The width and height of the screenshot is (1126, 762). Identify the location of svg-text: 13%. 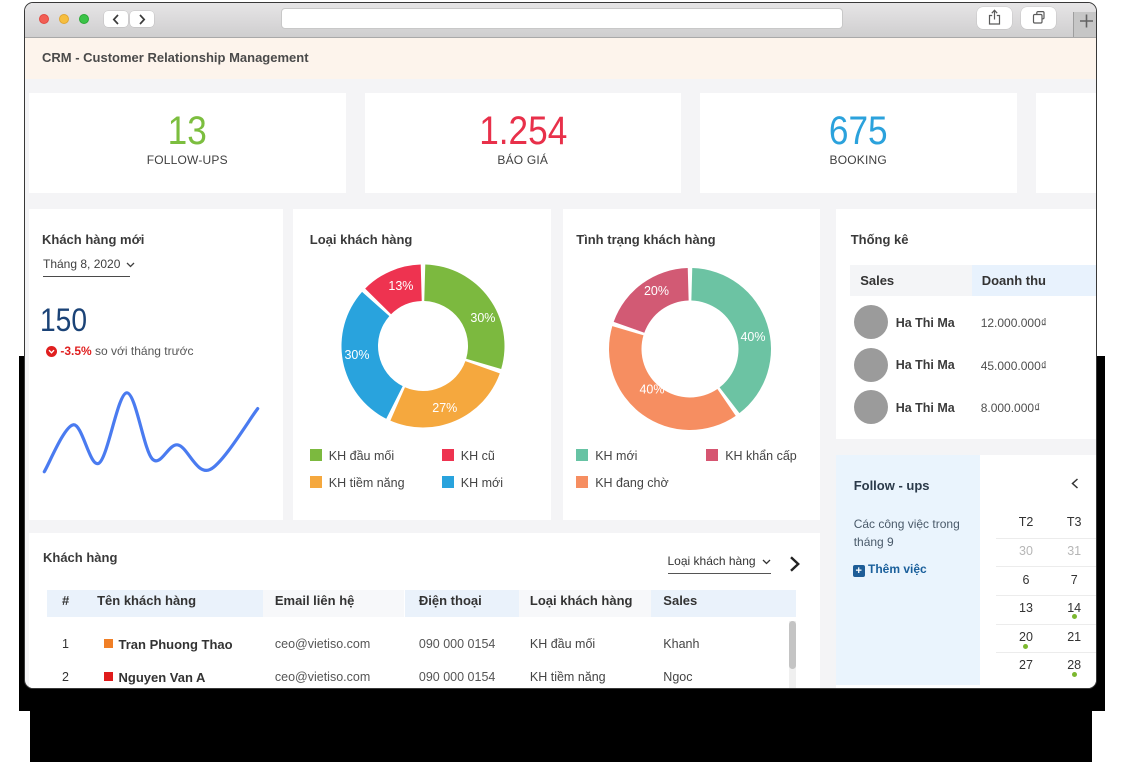
(400, 286).